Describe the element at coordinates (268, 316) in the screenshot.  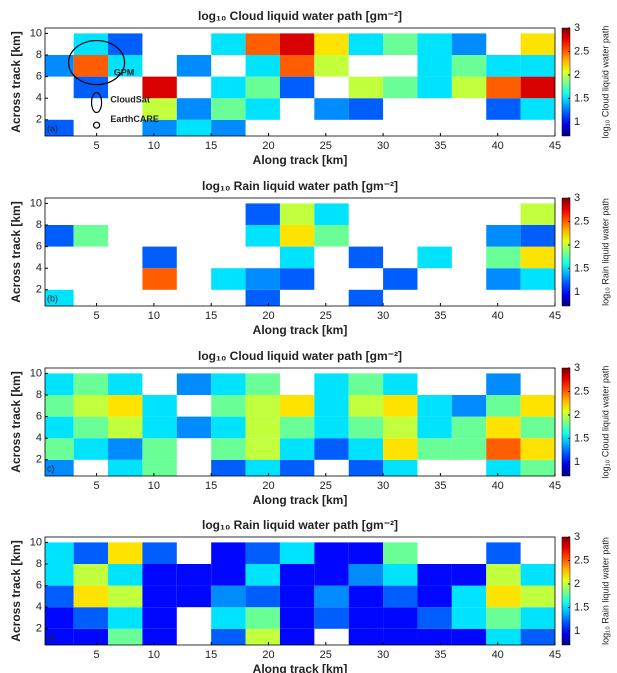
I see `x-tick-label: 20` at that location.